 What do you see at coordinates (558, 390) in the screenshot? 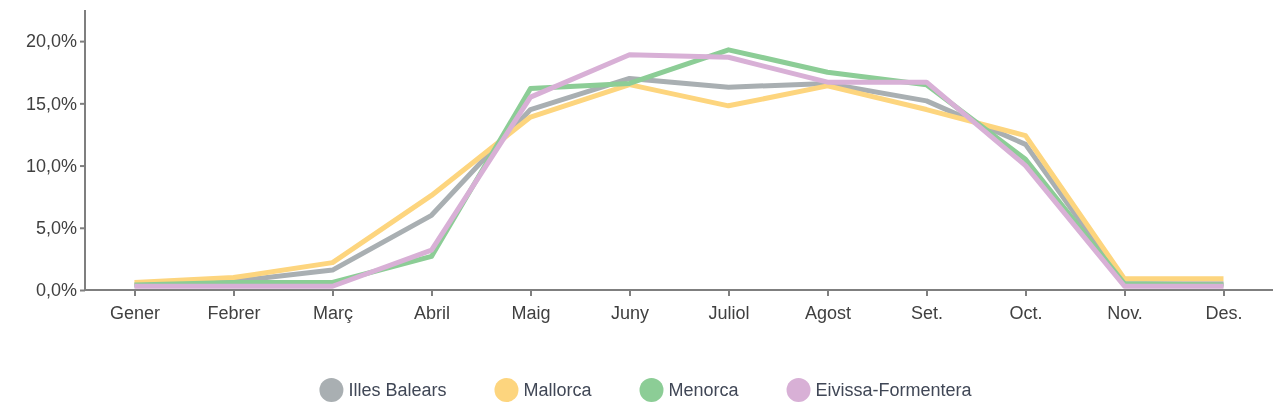
I see `legend-label: Mallorca` at bounding box center [558, 390].